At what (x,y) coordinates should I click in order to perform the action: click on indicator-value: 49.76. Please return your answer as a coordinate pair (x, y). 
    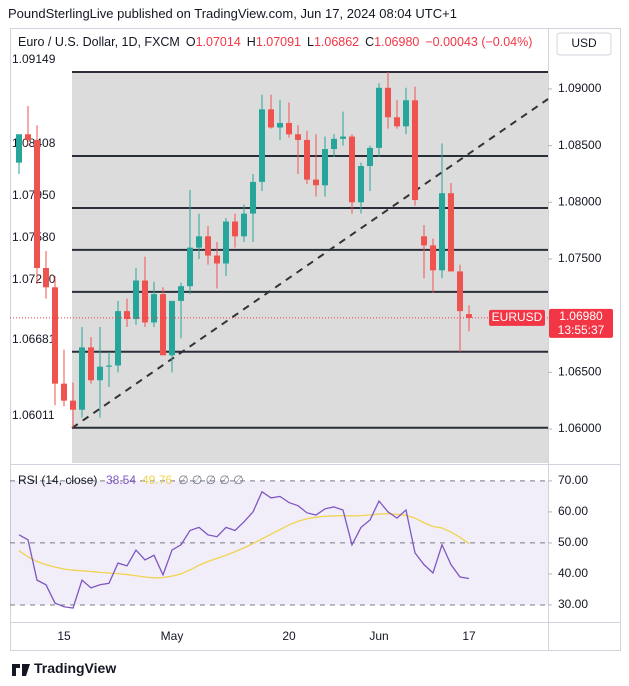
    Looking at the image, I should click on (157, 480).